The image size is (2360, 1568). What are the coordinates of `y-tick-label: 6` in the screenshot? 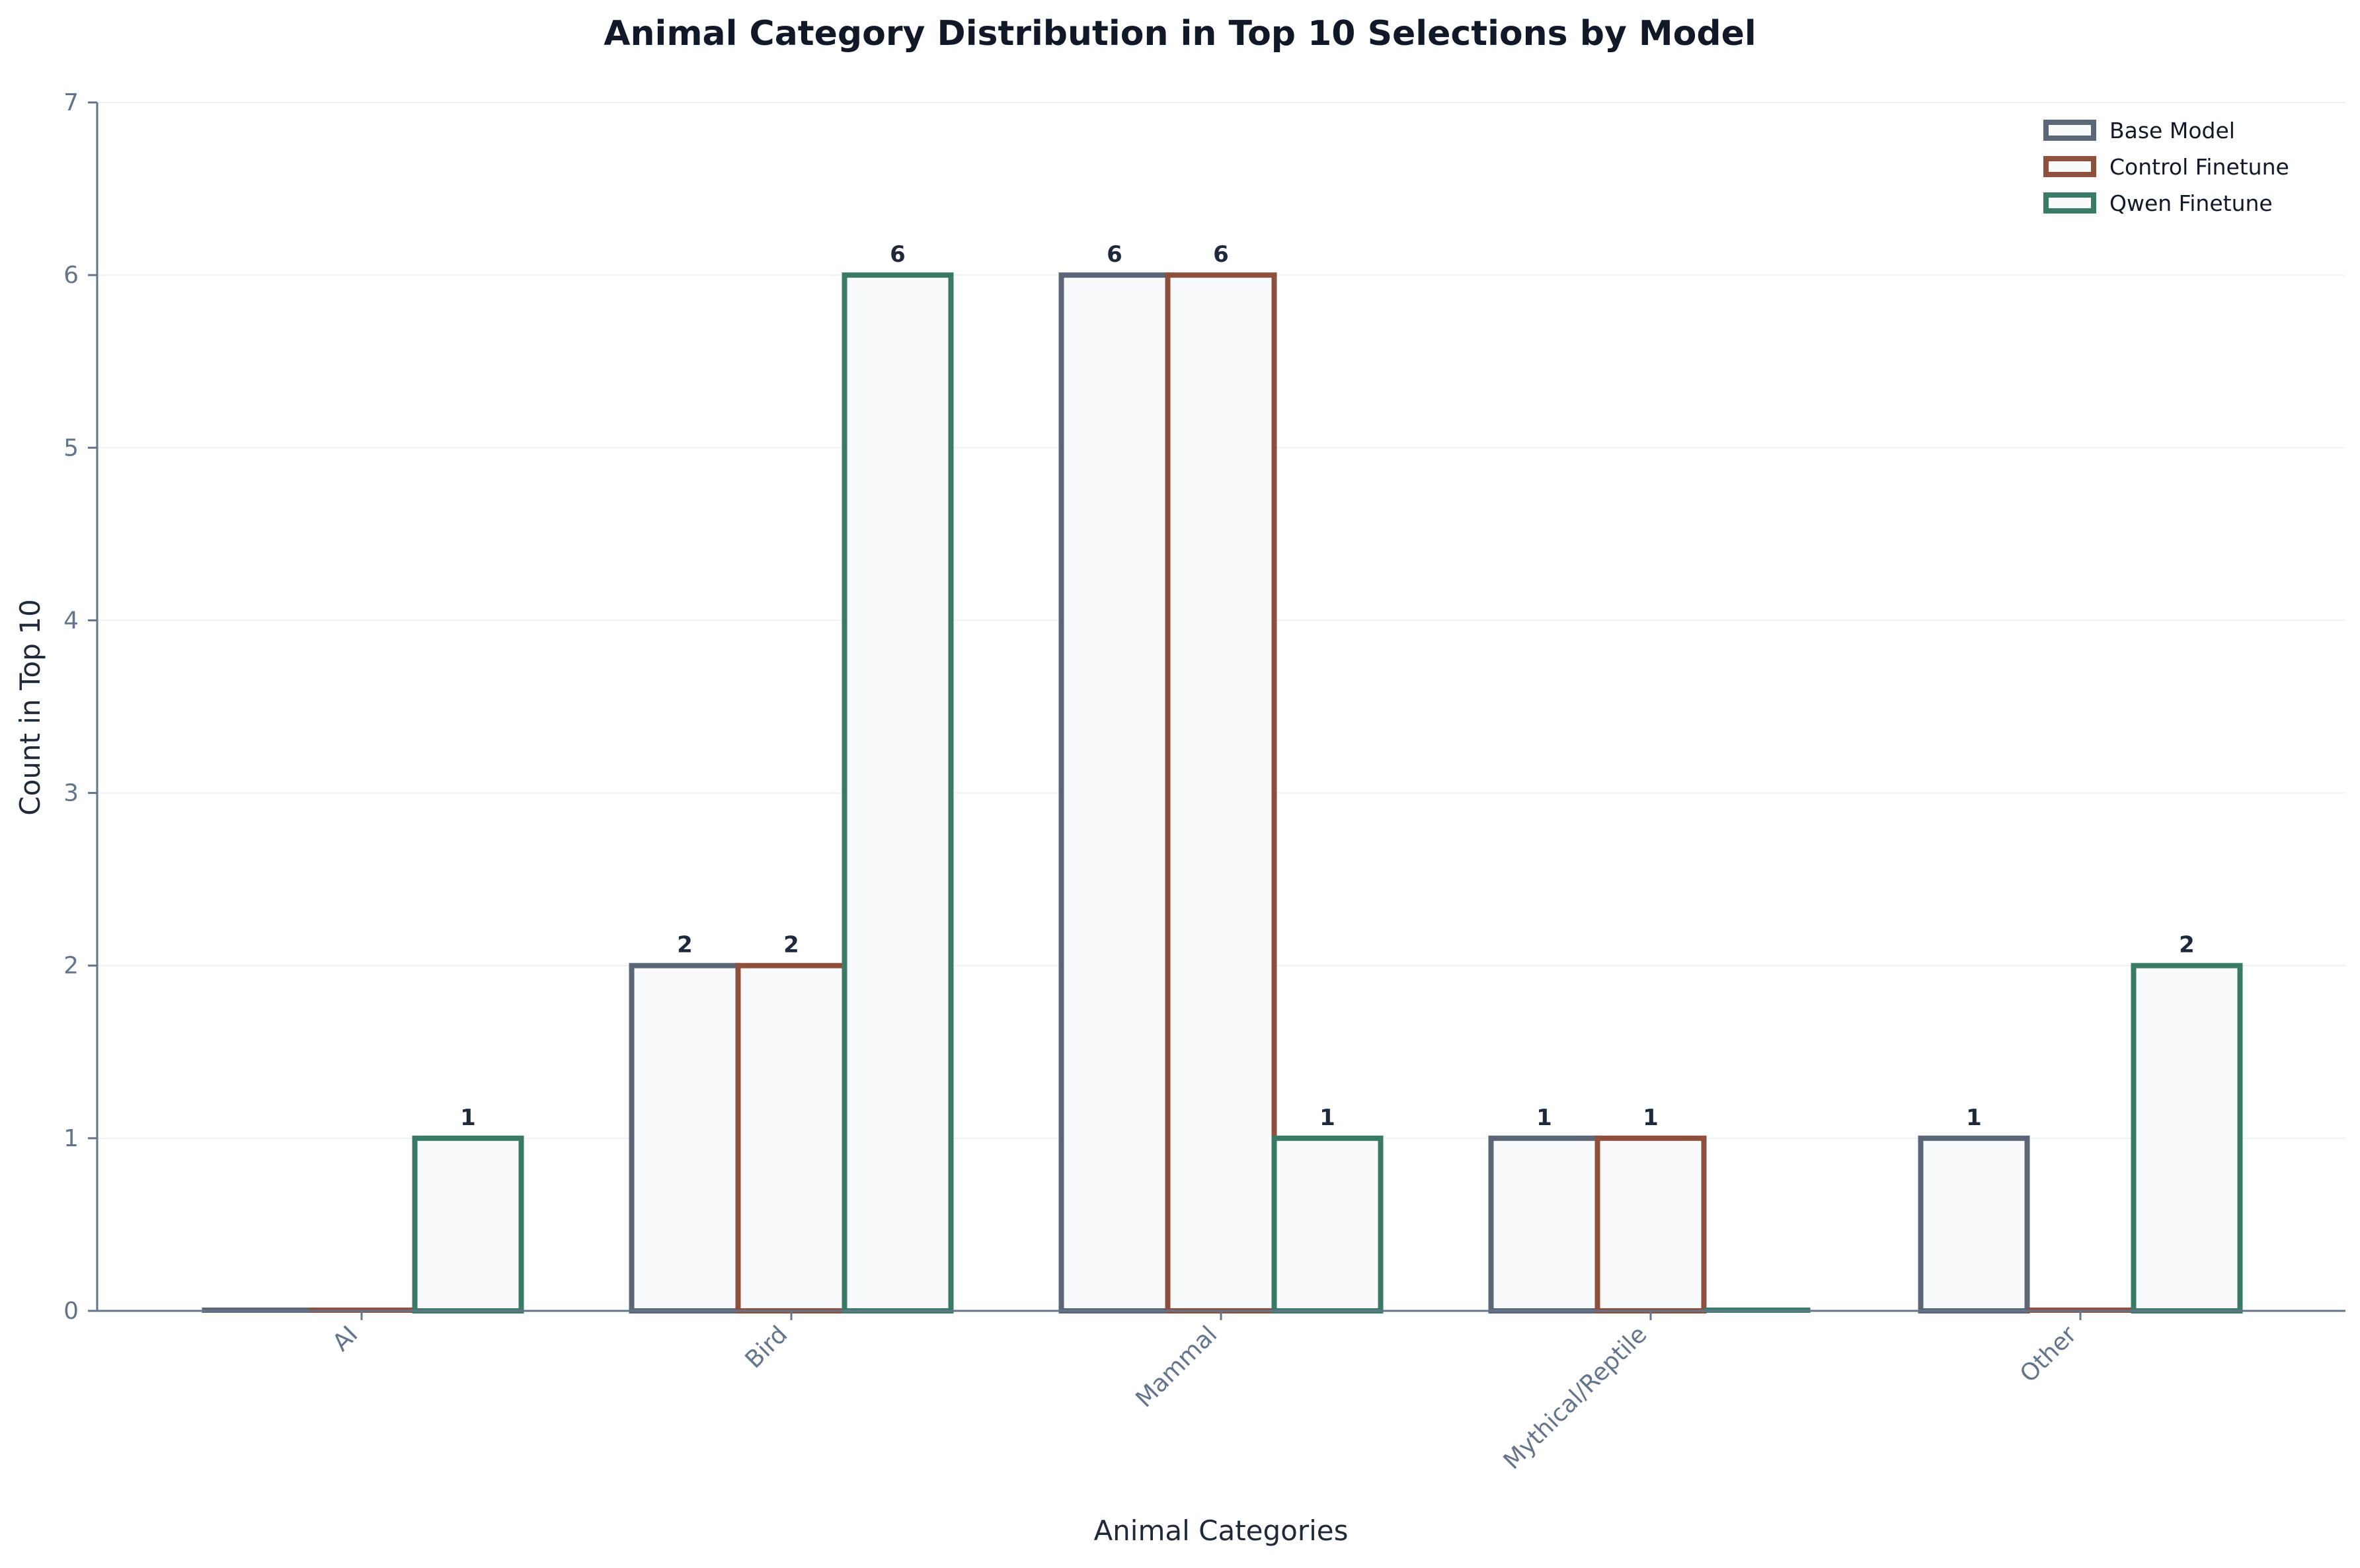 It's located at (71, 275).